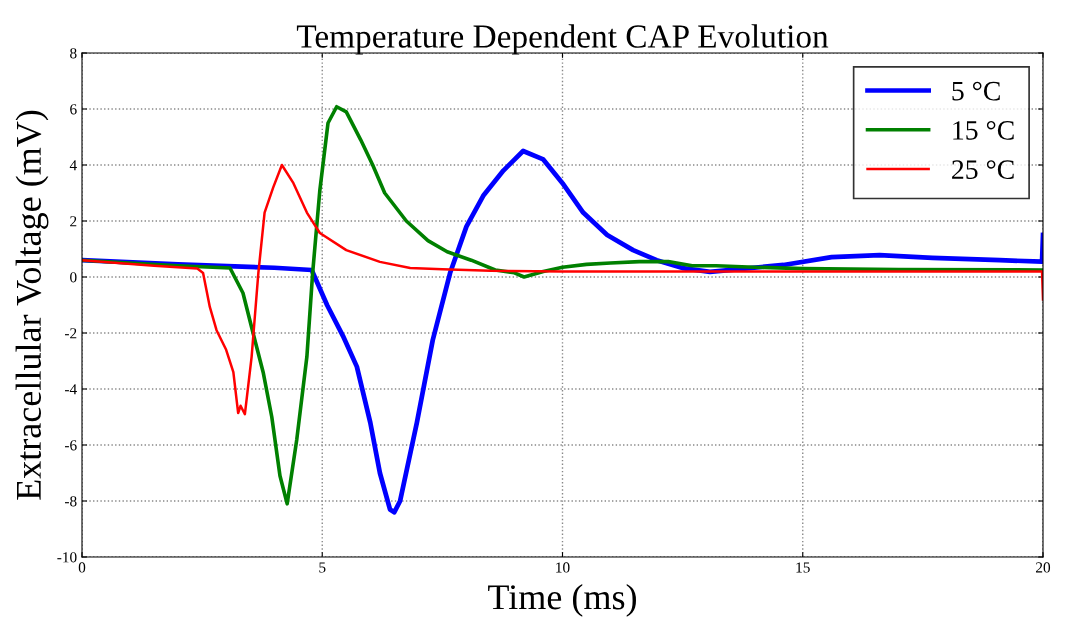  What do you see at coordinates (562, 39) in the screenshot?
I see `chart-title: Temperature Dependent CAP Evolution` at bounding box center [562, 39].